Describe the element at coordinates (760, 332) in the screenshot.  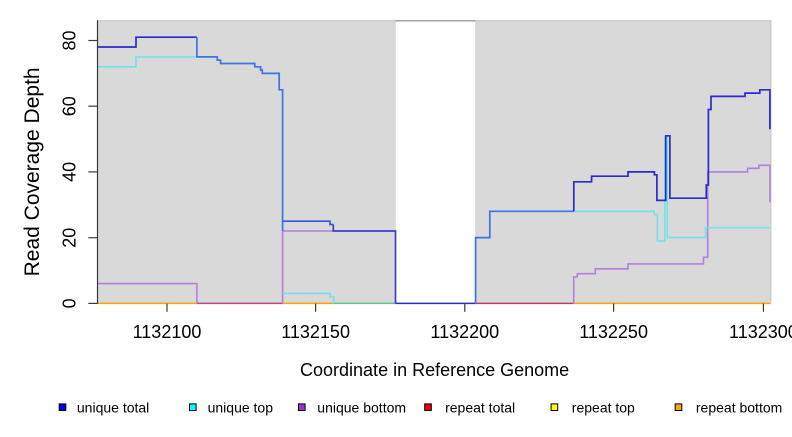
I see `svg-text: 1132300` at that location.